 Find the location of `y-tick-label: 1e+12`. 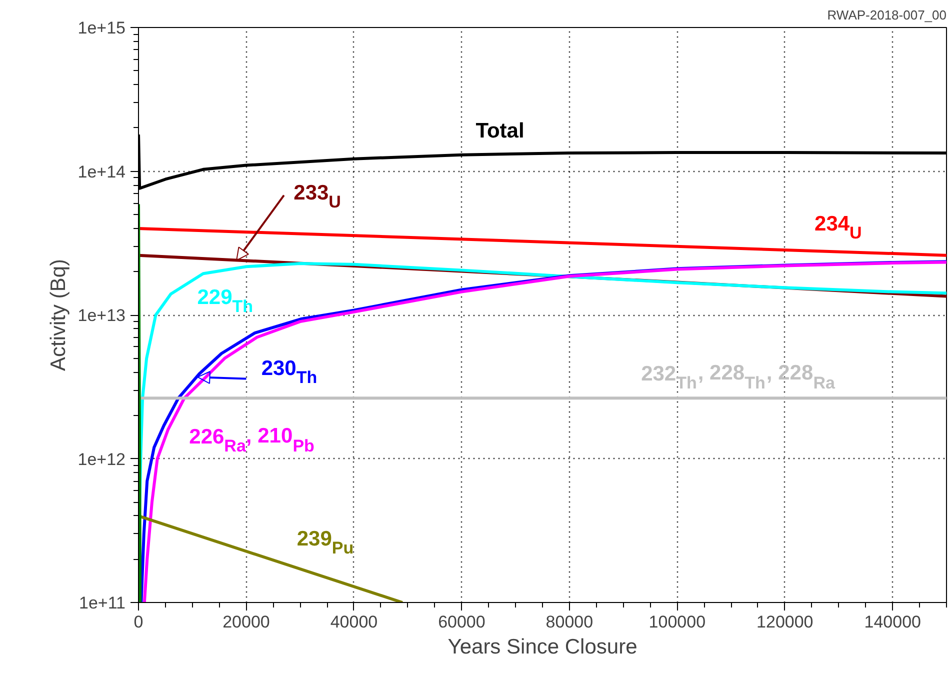

y-tick-label: 1e+12 is located at coordinates (102, 459).